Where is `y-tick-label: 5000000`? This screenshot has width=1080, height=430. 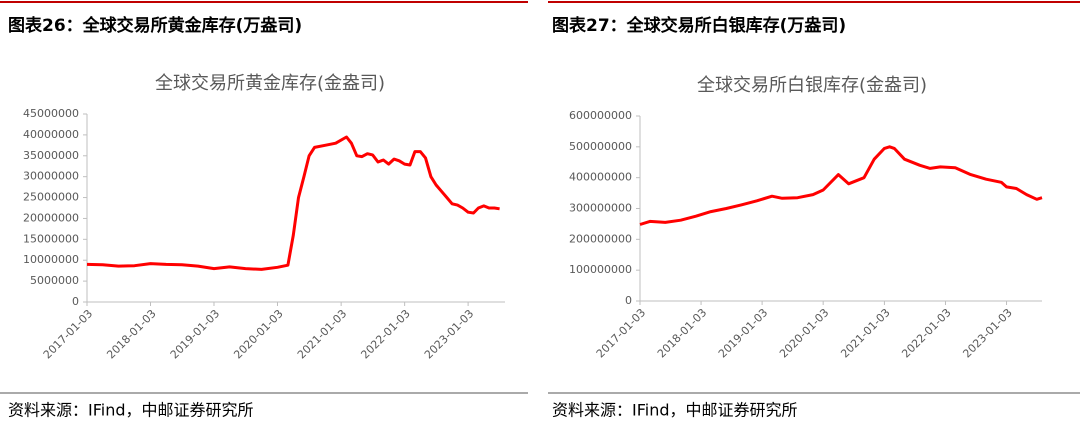
y-tick-label: 5000000 is located at coordinates (54, 280).